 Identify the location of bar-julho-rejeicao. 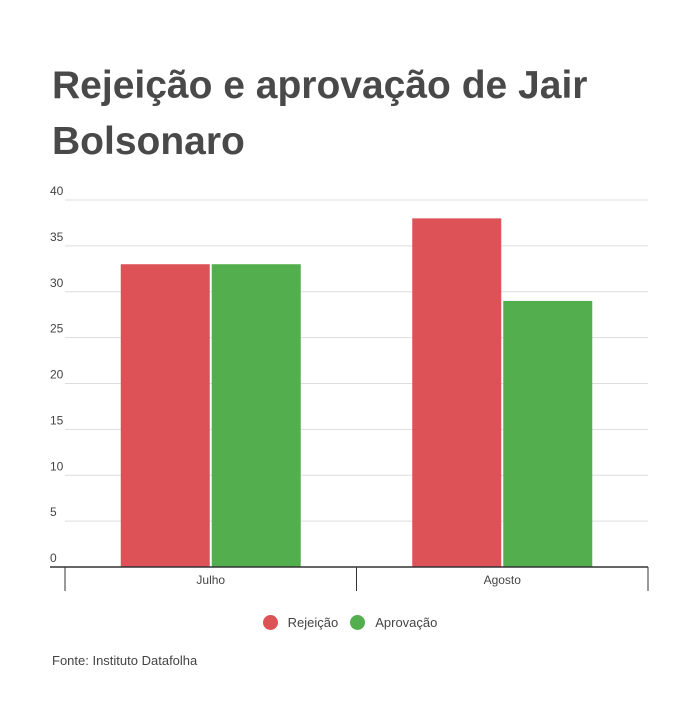
(165, 415).